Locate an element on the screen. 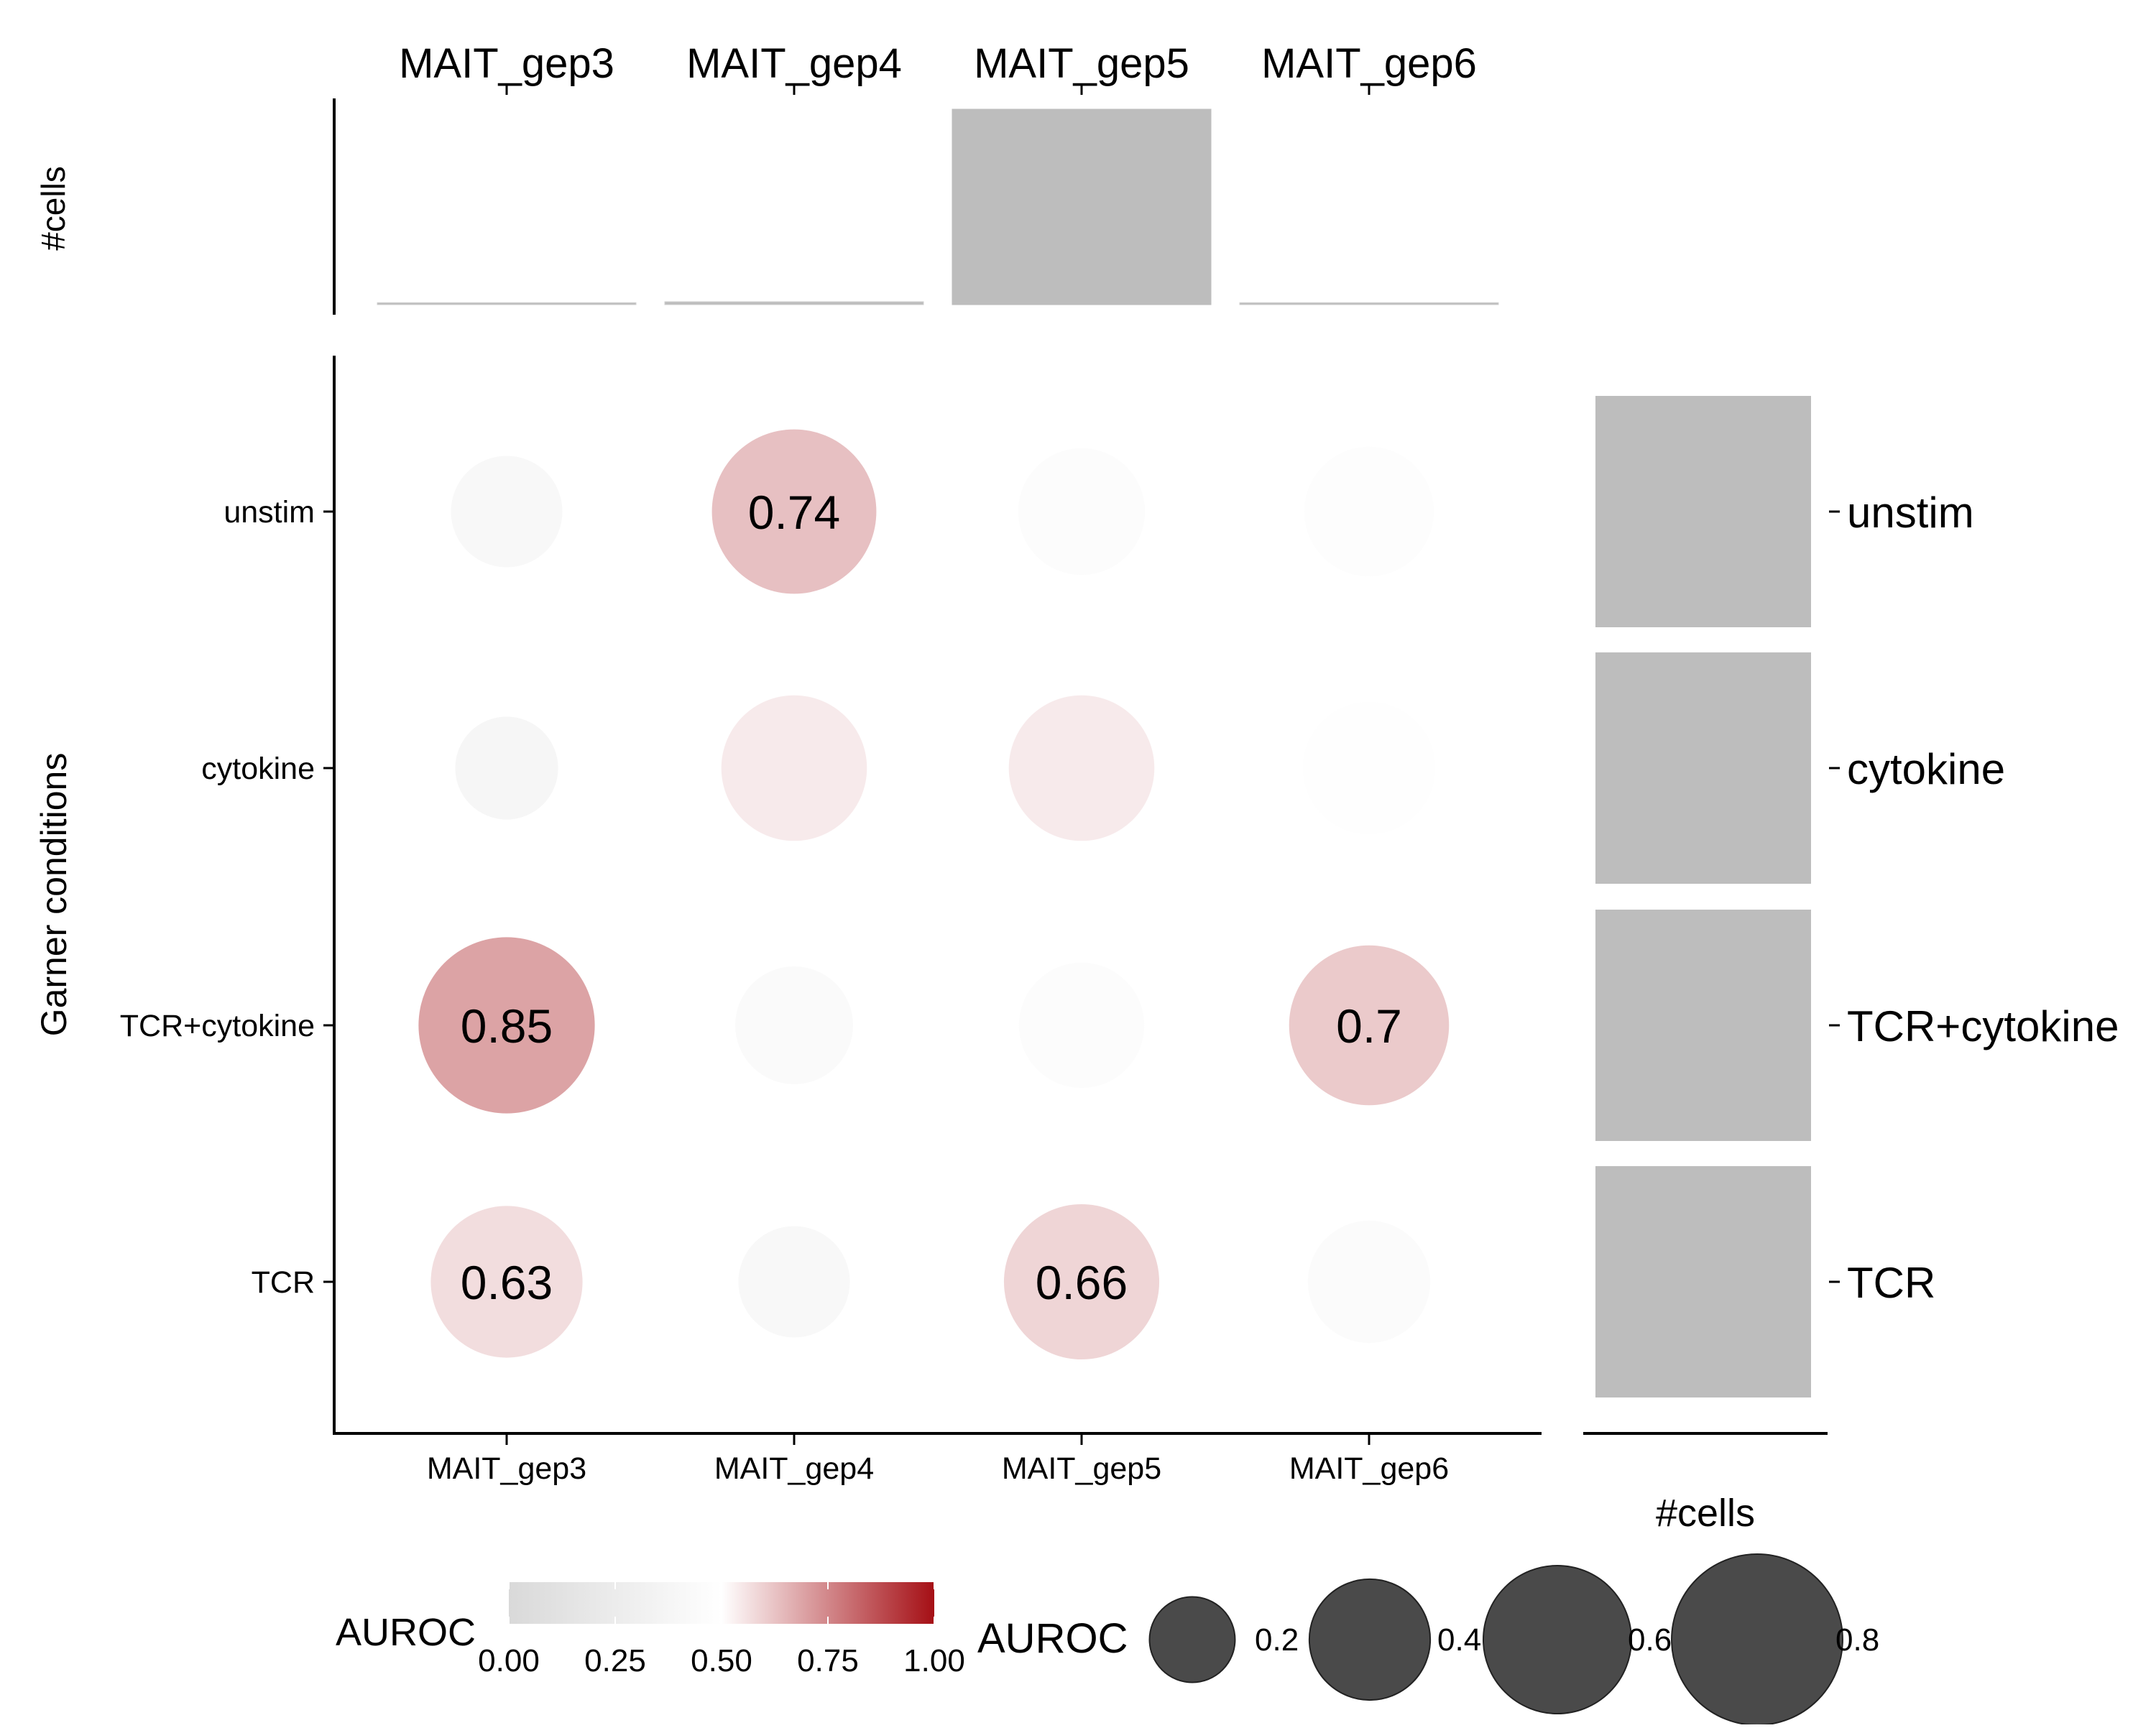 The height and width of the screenshot is (1728, 2156). top-panel-axis-label: #cells is located at coordinates (53, 209).